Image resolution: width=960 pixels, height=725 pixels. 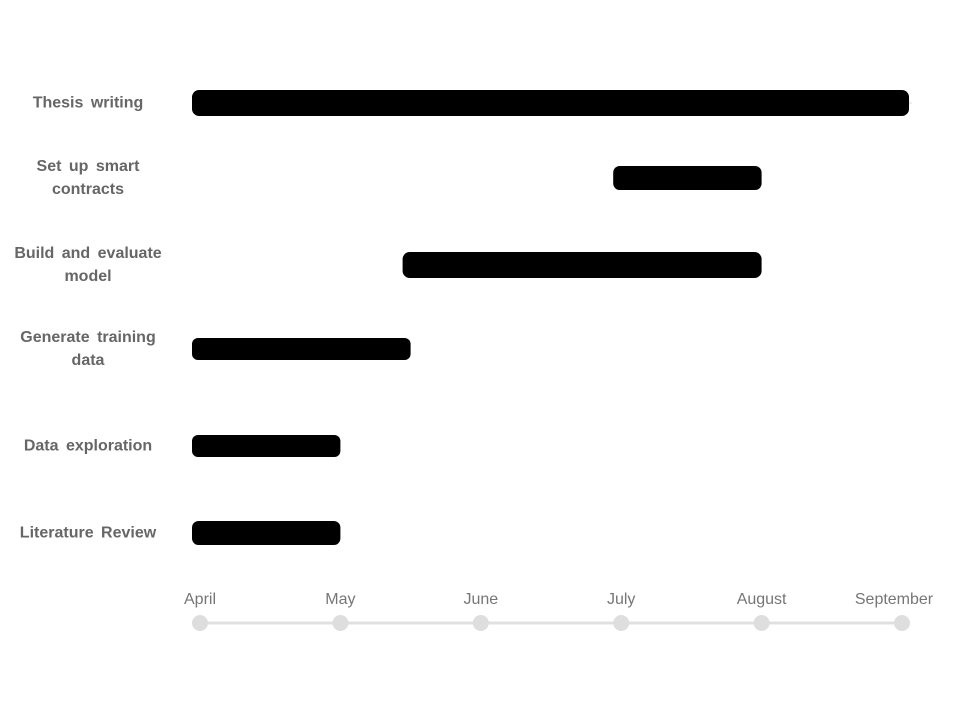 I want to click on task-label: Build and evaluate model, so click(x=88, y=265).